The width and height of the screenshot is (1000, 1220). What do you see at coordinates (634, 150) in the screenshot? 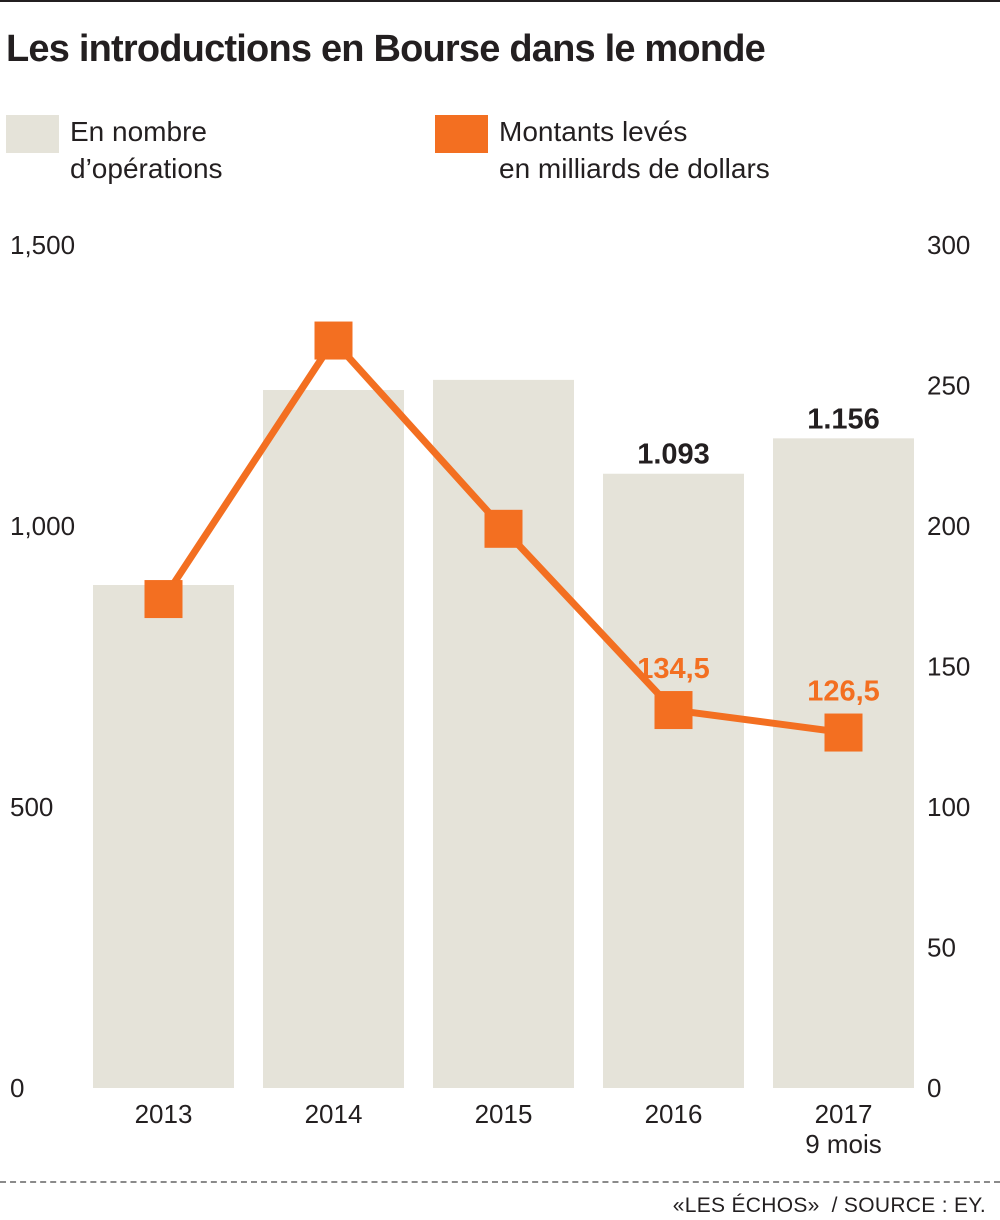
I see `legend-line-label: Montants levés en milliards de dollars` at bounding box center [634, 150].